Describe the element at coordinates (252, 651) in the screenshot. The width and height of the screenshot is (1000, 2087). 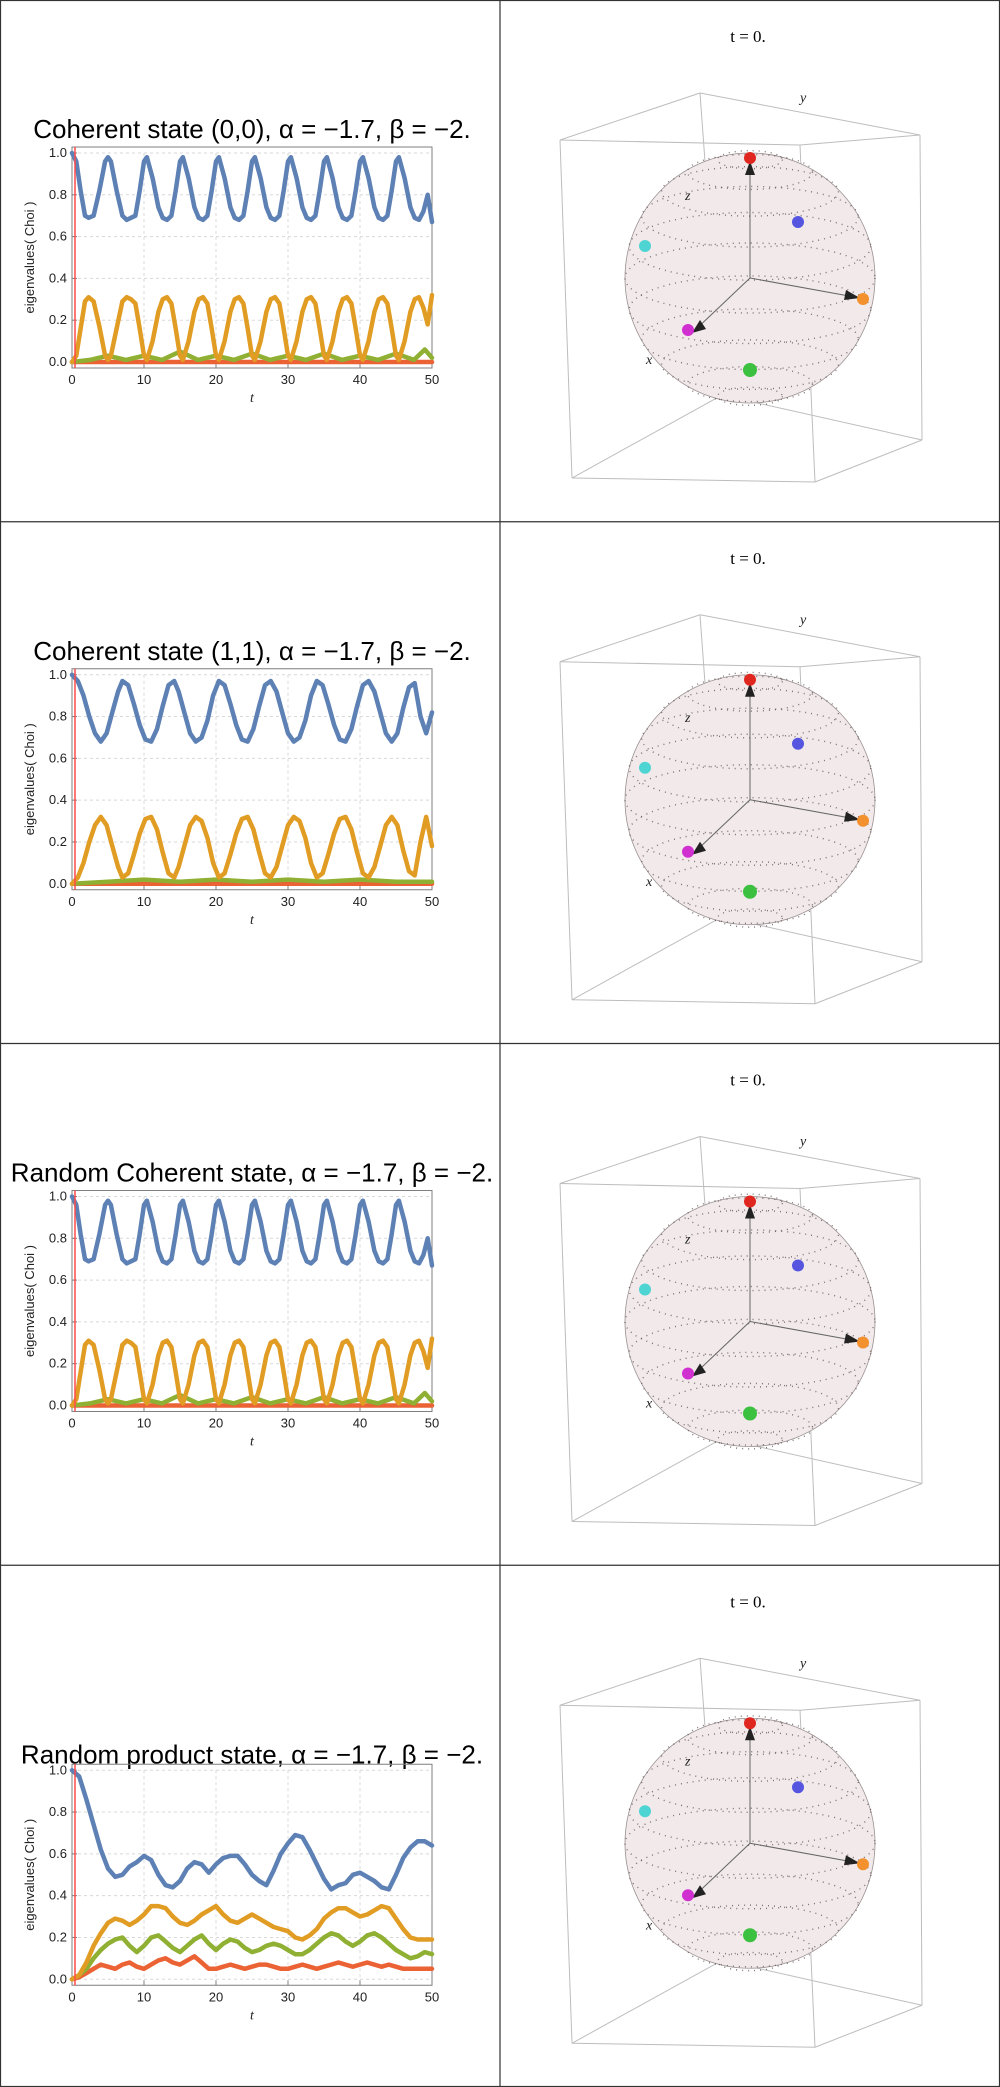
I see `chart-title: Coherent state (1,1), α = −1.7, β = −2.` at that location.